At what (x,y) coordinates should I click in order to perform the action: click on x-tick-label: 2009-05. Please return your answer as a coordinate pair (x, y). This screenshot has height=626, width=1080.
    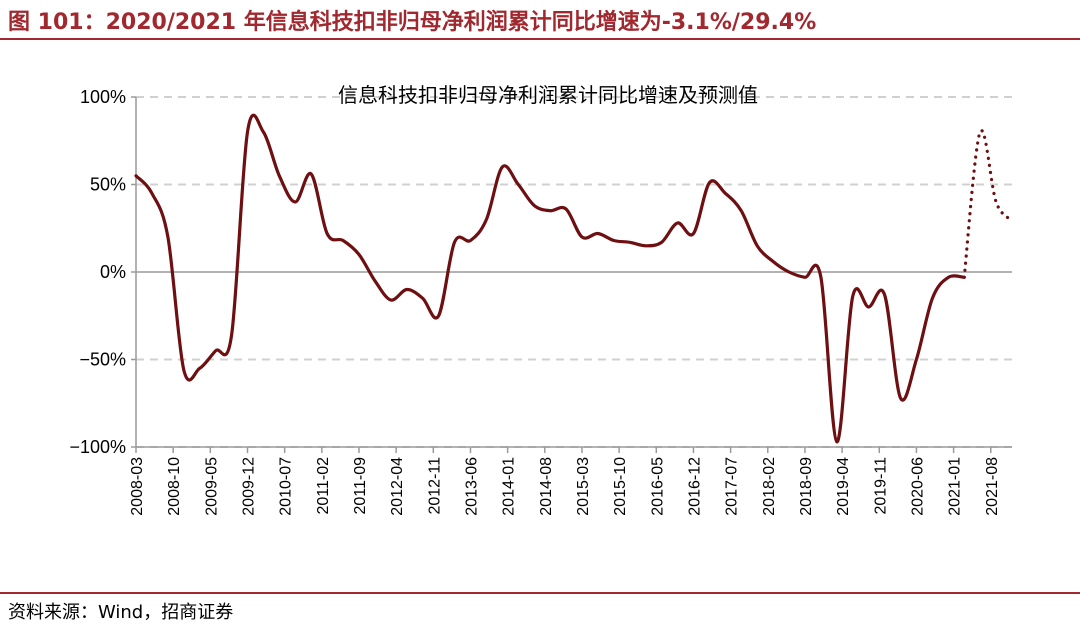
    Looking at the image, I should click on (211, 486).